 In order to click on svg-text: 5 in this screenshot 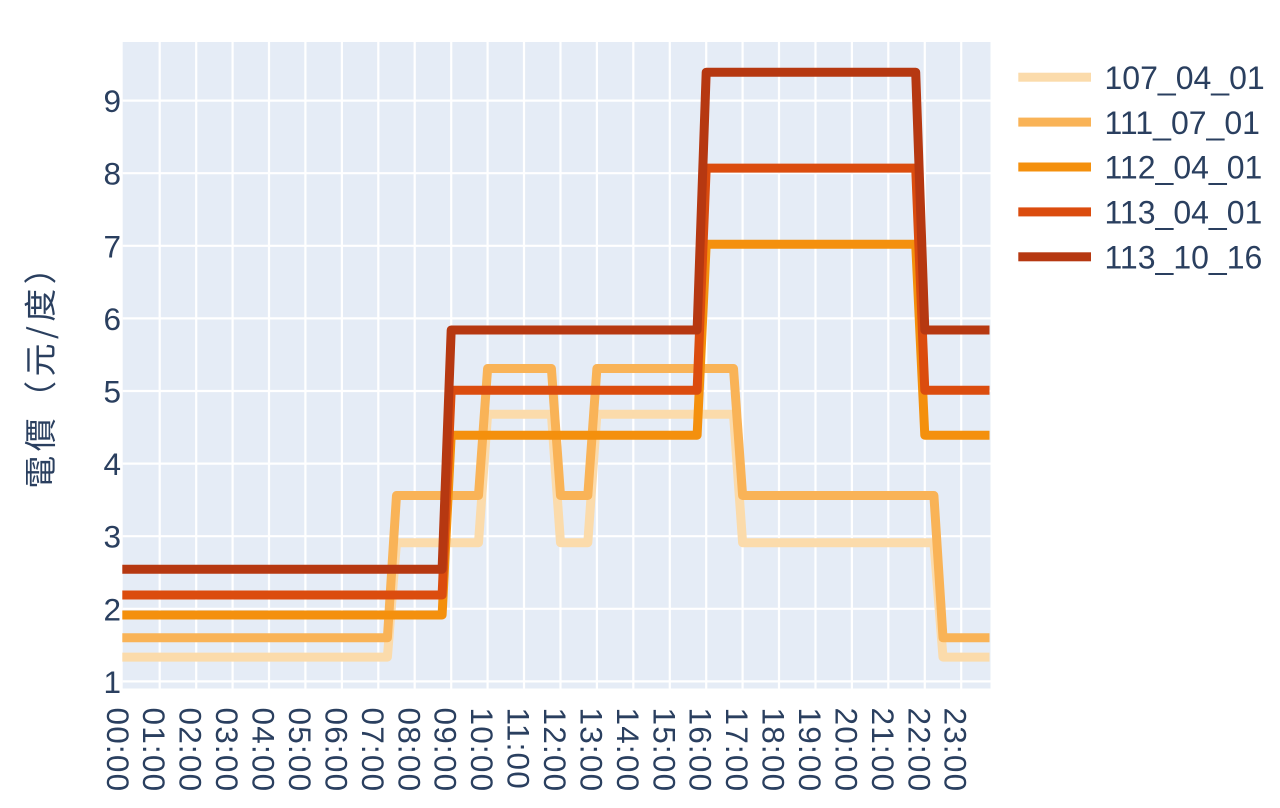, I will do `click(112, 392)`.